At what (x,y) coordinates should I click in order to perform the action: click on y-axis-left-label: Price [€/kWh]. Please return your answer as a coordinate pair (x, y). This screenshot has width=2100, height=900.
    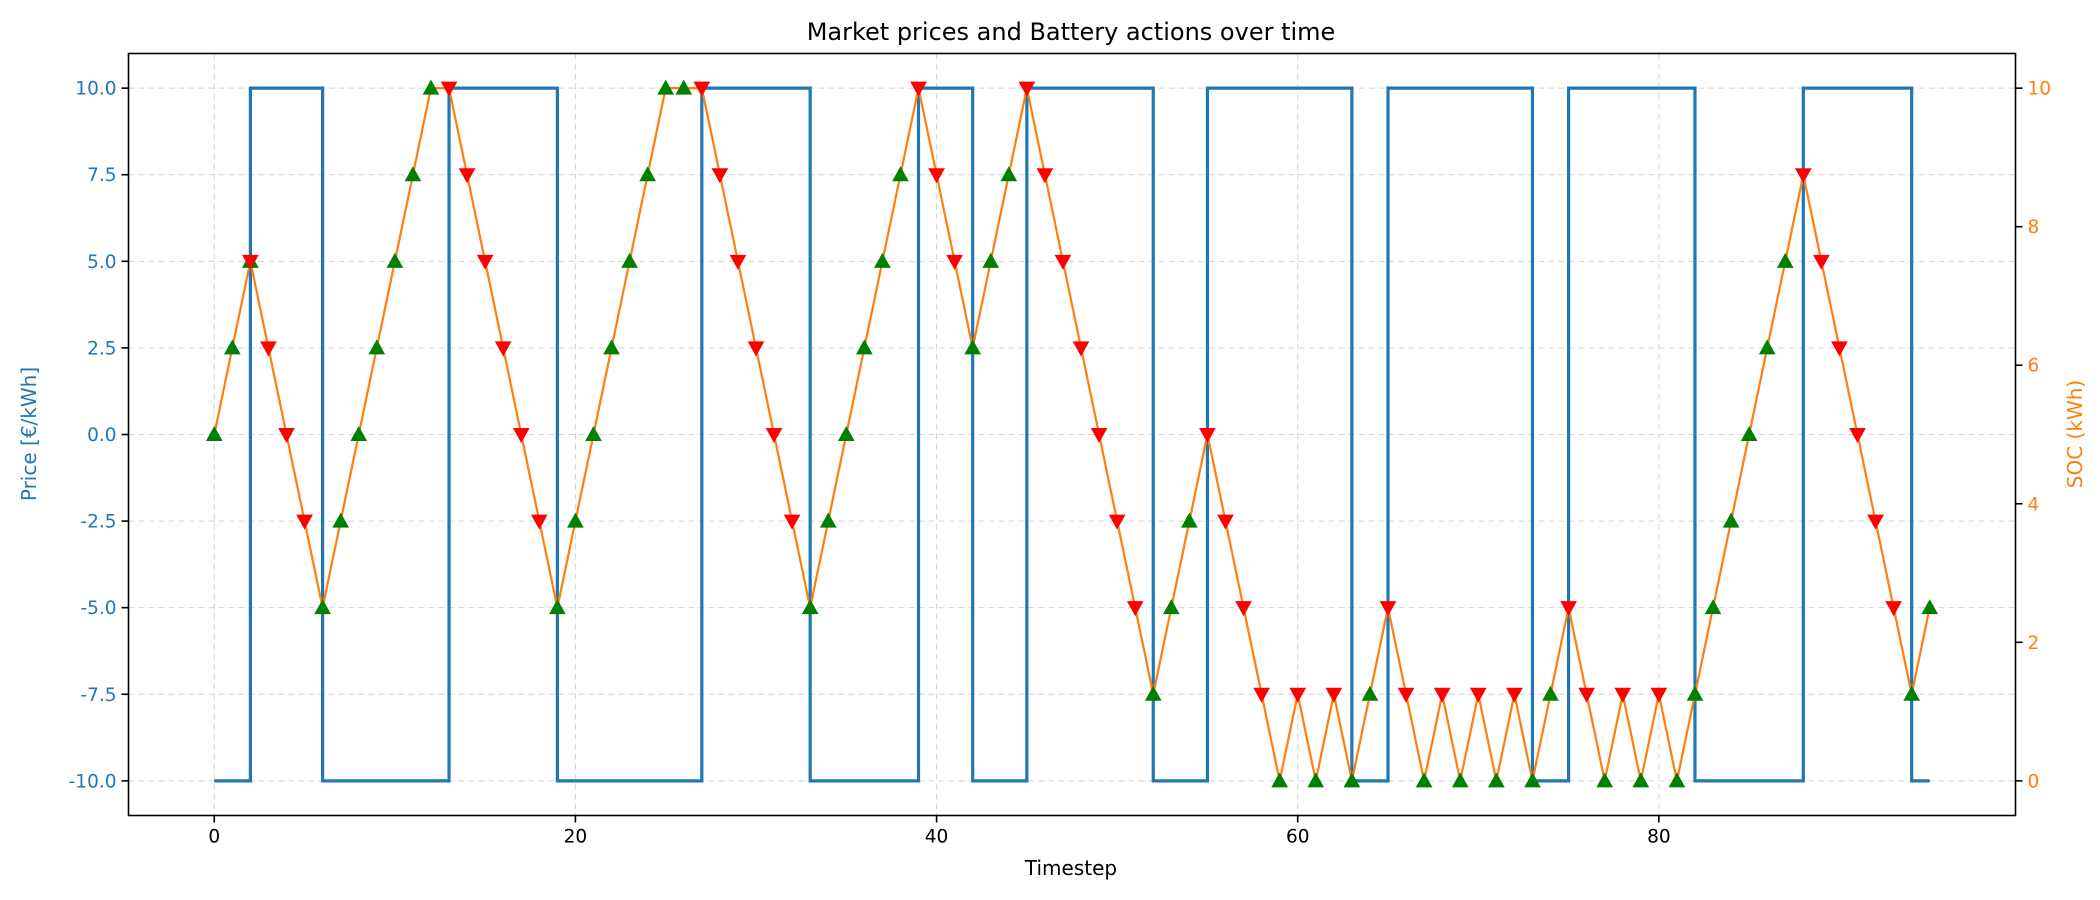
    Looking at the image, I should click on (29, 434).